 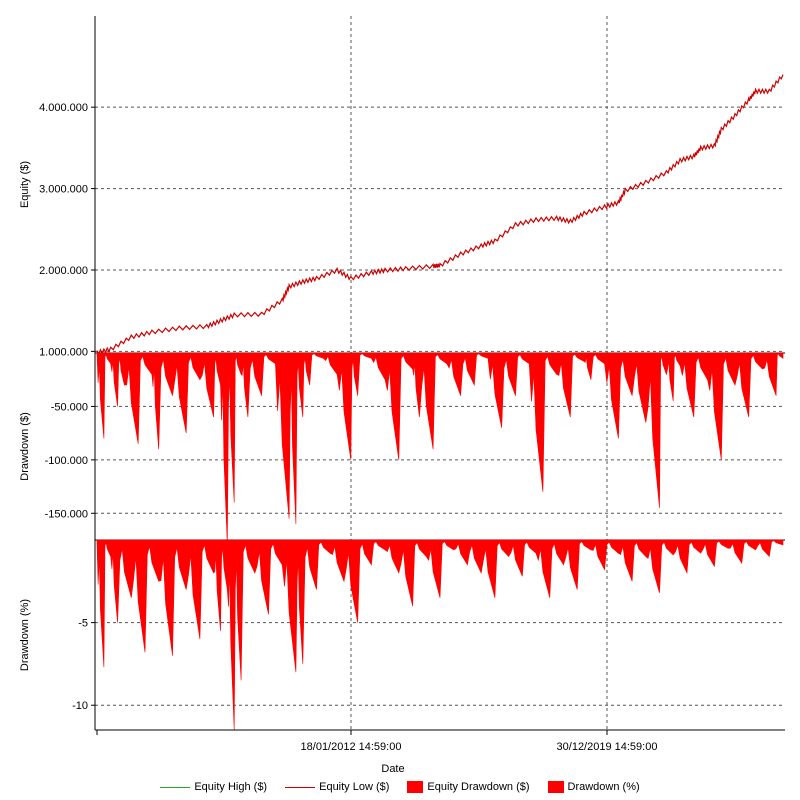 I want to click on legend-label-equity-low: Equity Low ($), so click(x=354, y=787).